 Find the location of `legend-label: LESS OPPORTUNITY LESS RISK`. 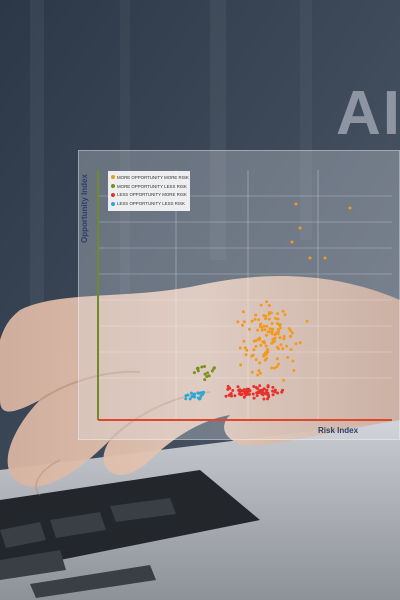

legend-label: LESS OPPORTUNITY LESS RISK is located at coordinates (151, 204).